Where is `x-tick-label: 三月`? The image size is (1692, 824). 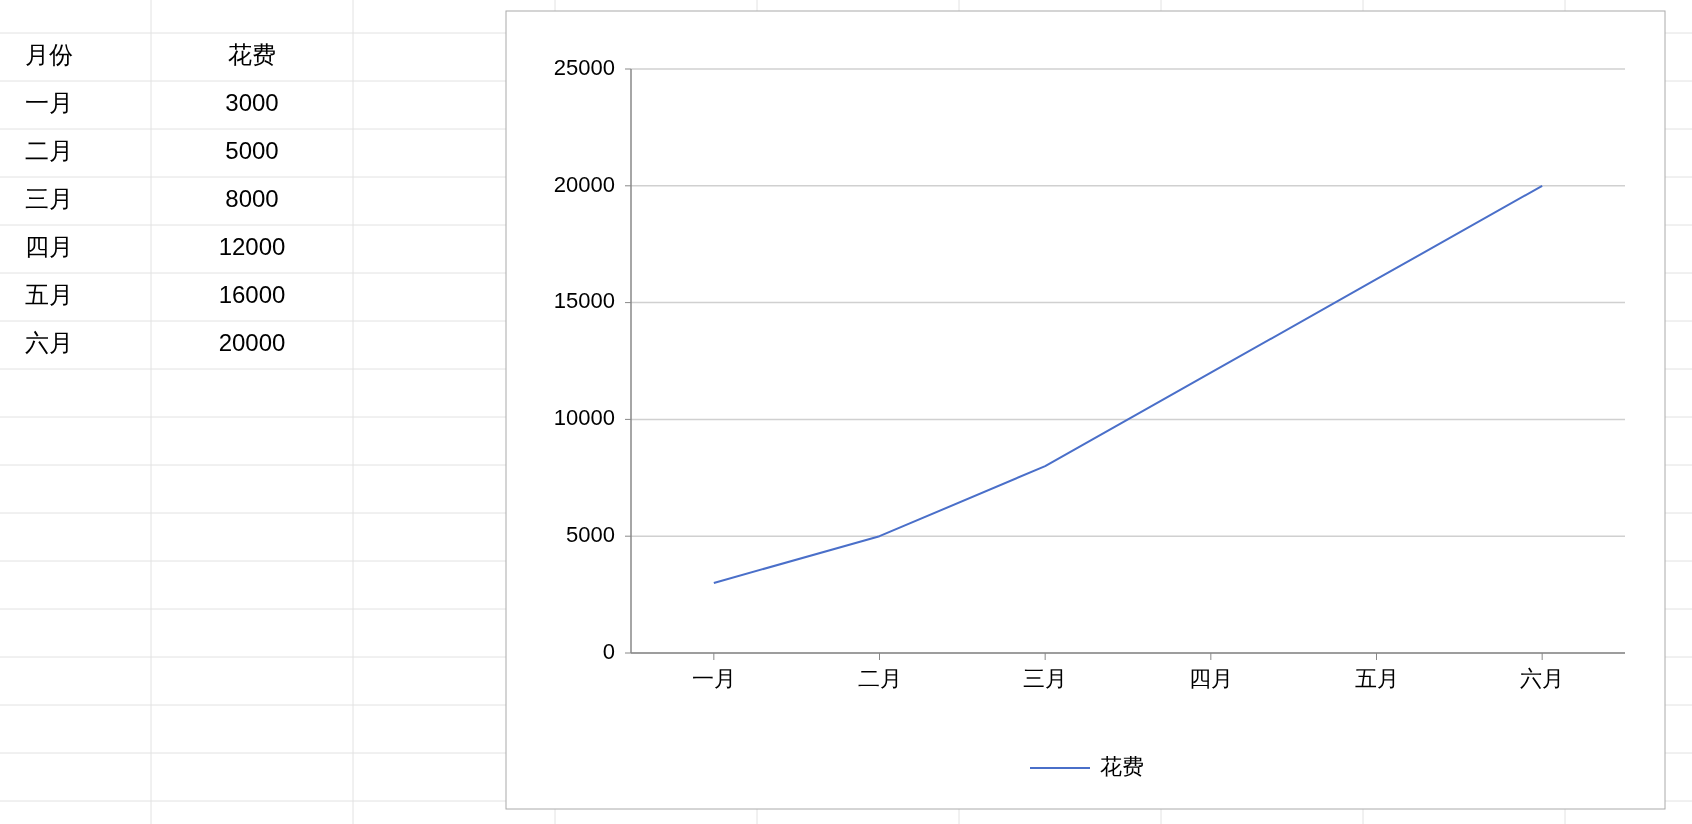
x-tick-label: 三月 is located at coordinates (1045, 678).